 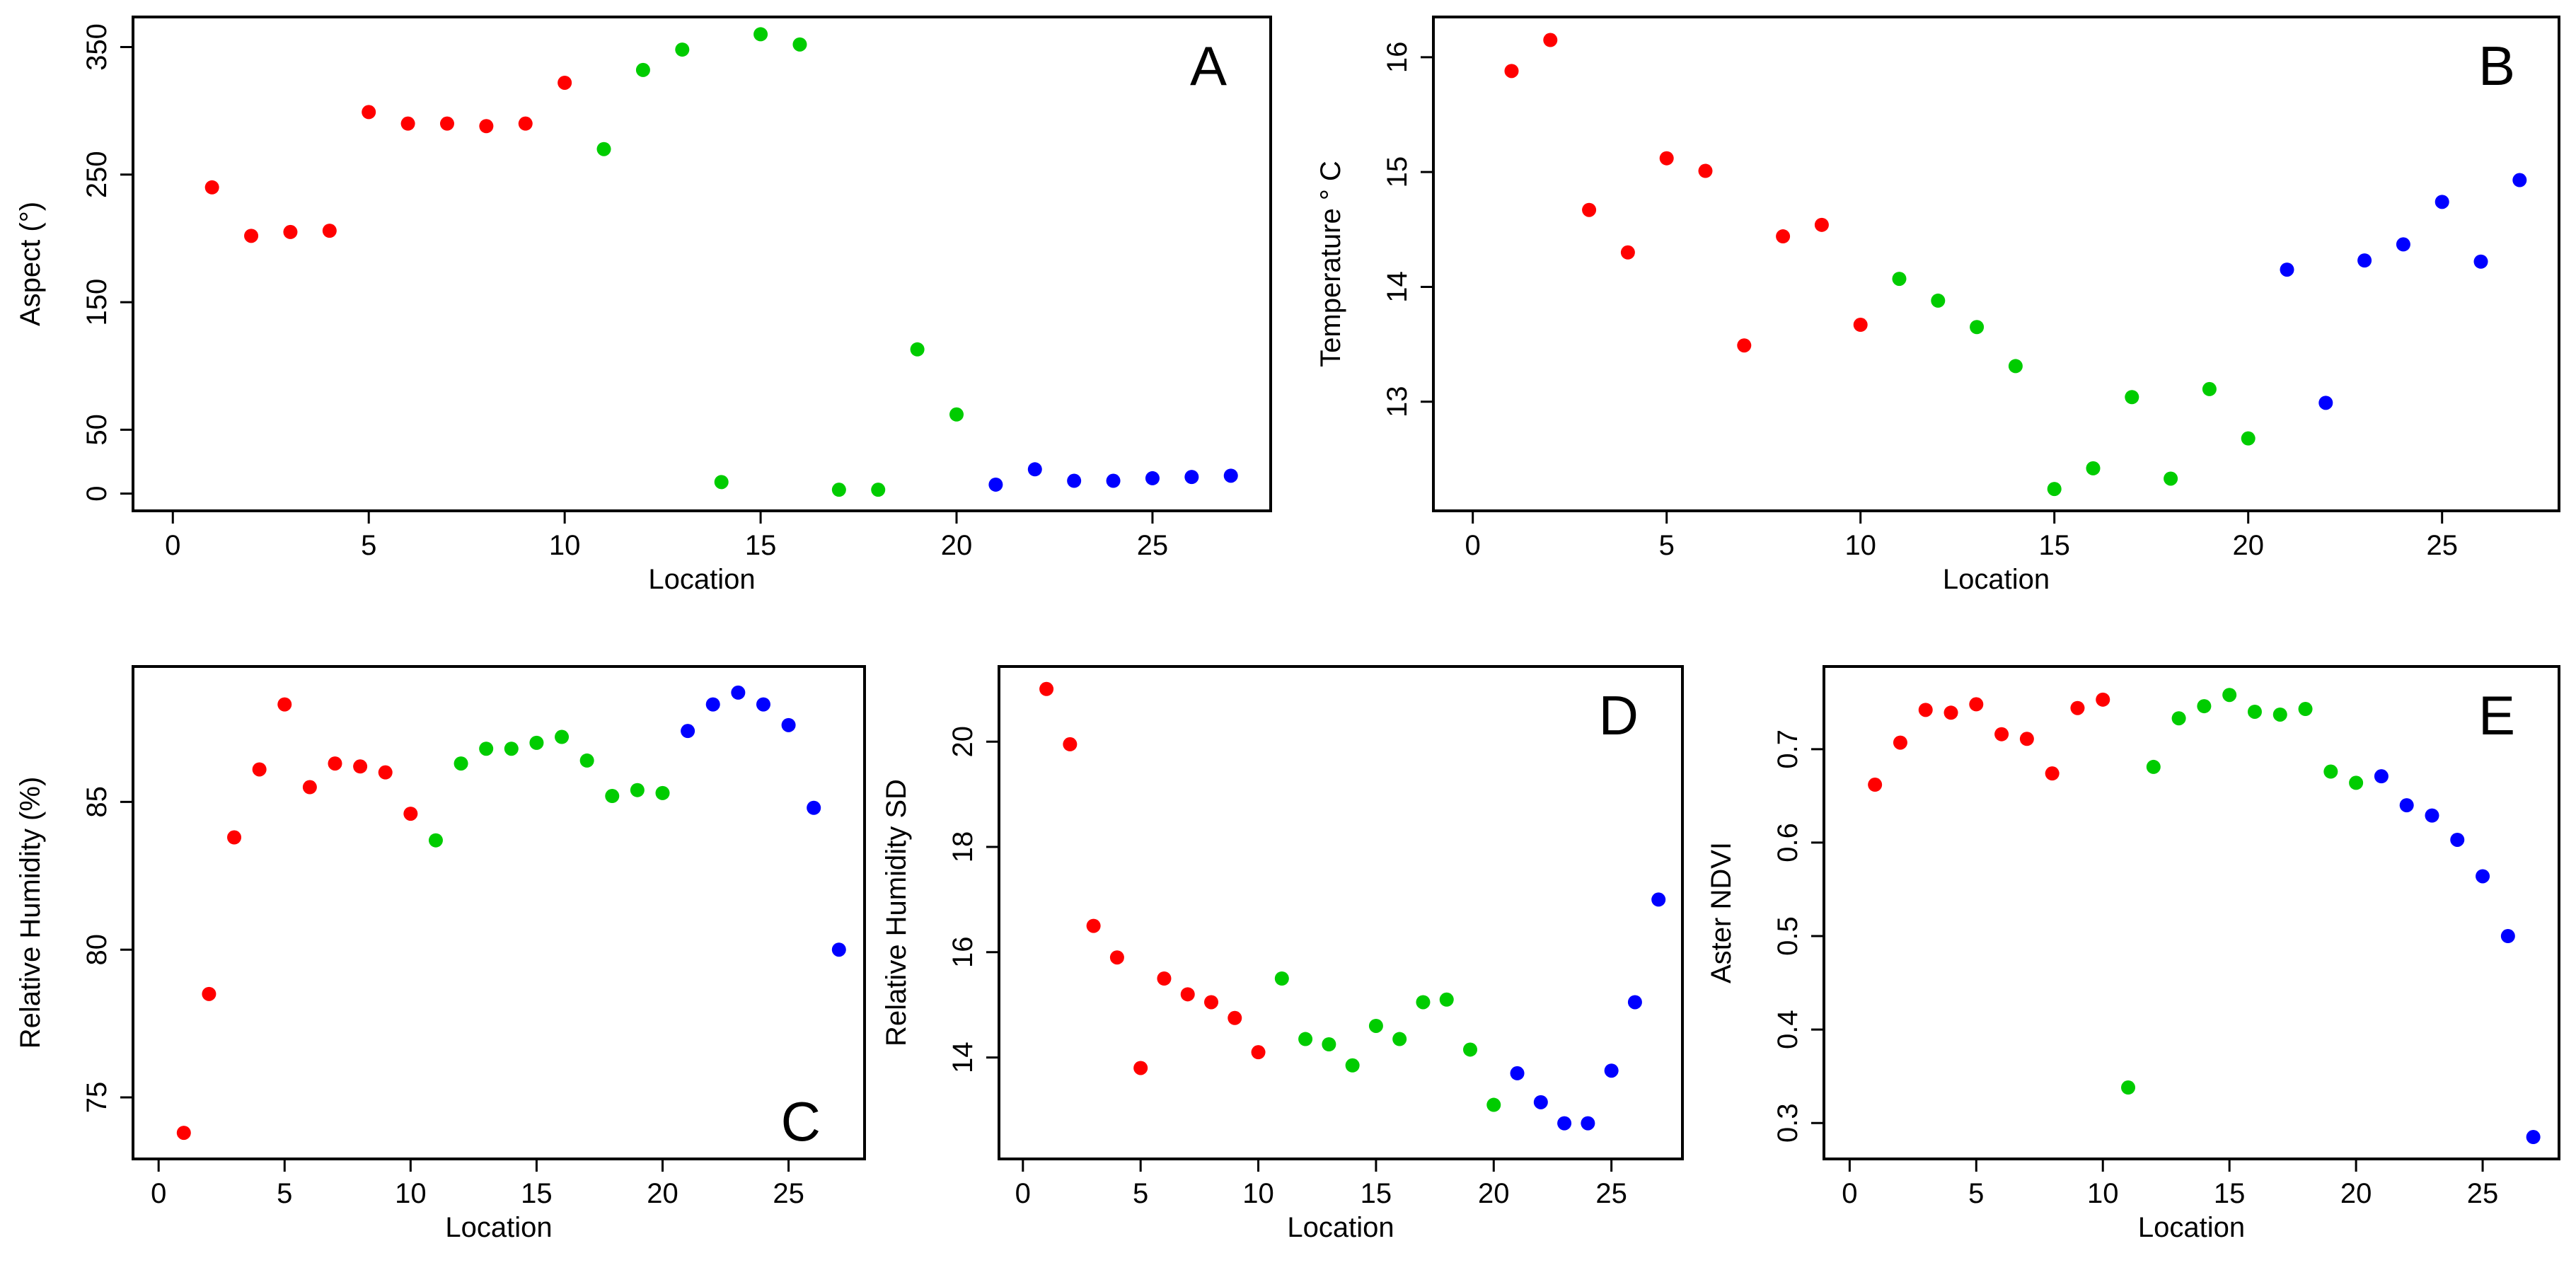 I want to click on y-axis-title-b: Temperature ° C, so click(x=1330, y=264).